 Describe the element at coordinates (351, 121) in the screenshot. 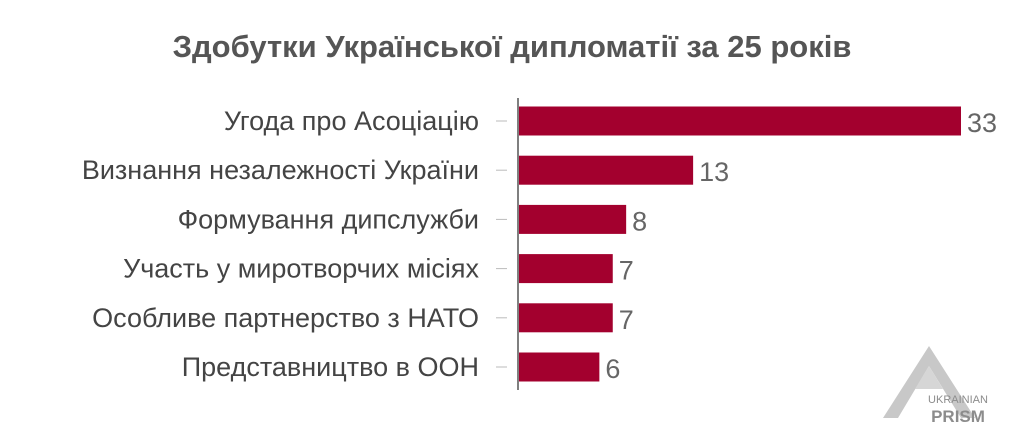

I see `category-label: Угода про Асоціацію` at that location.